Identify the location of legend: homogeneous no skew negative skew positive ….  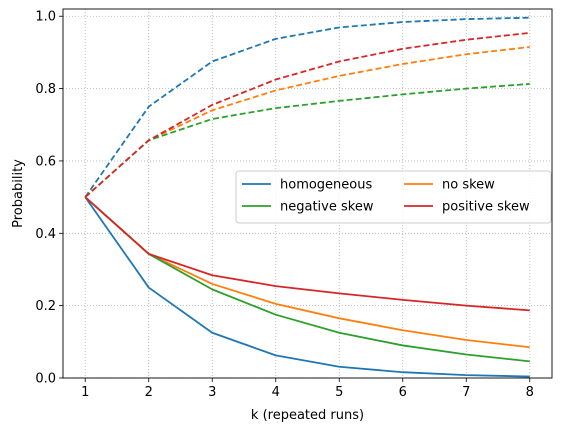
(393, 197).